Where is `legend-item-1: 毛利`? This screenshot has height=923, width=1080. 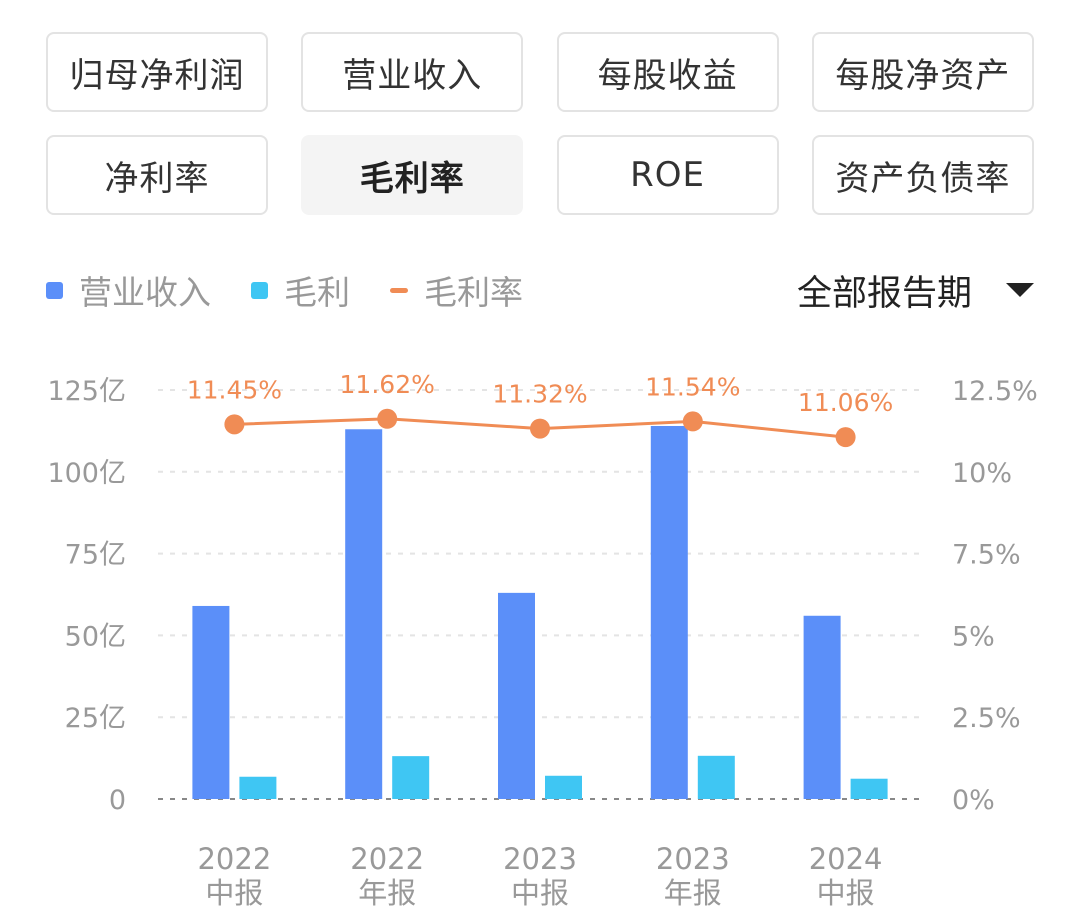 legend-item-1: 毛利 is located at coordinates (300, 290).